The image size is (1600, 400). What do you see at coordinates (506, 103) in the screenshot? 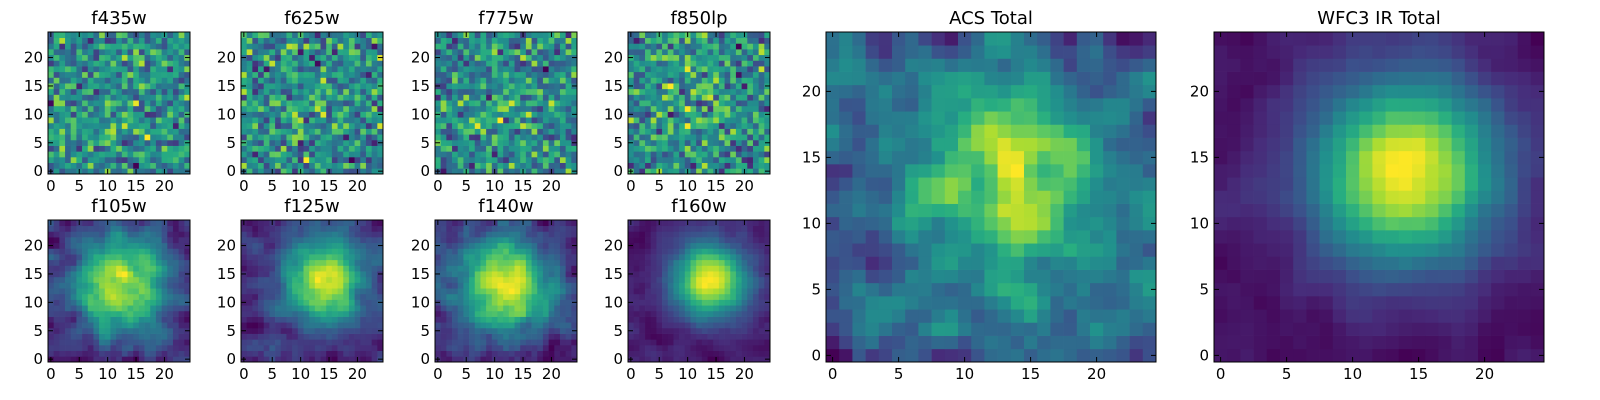
I see `axes-frame-f775w` at bounding box center [506, 103].